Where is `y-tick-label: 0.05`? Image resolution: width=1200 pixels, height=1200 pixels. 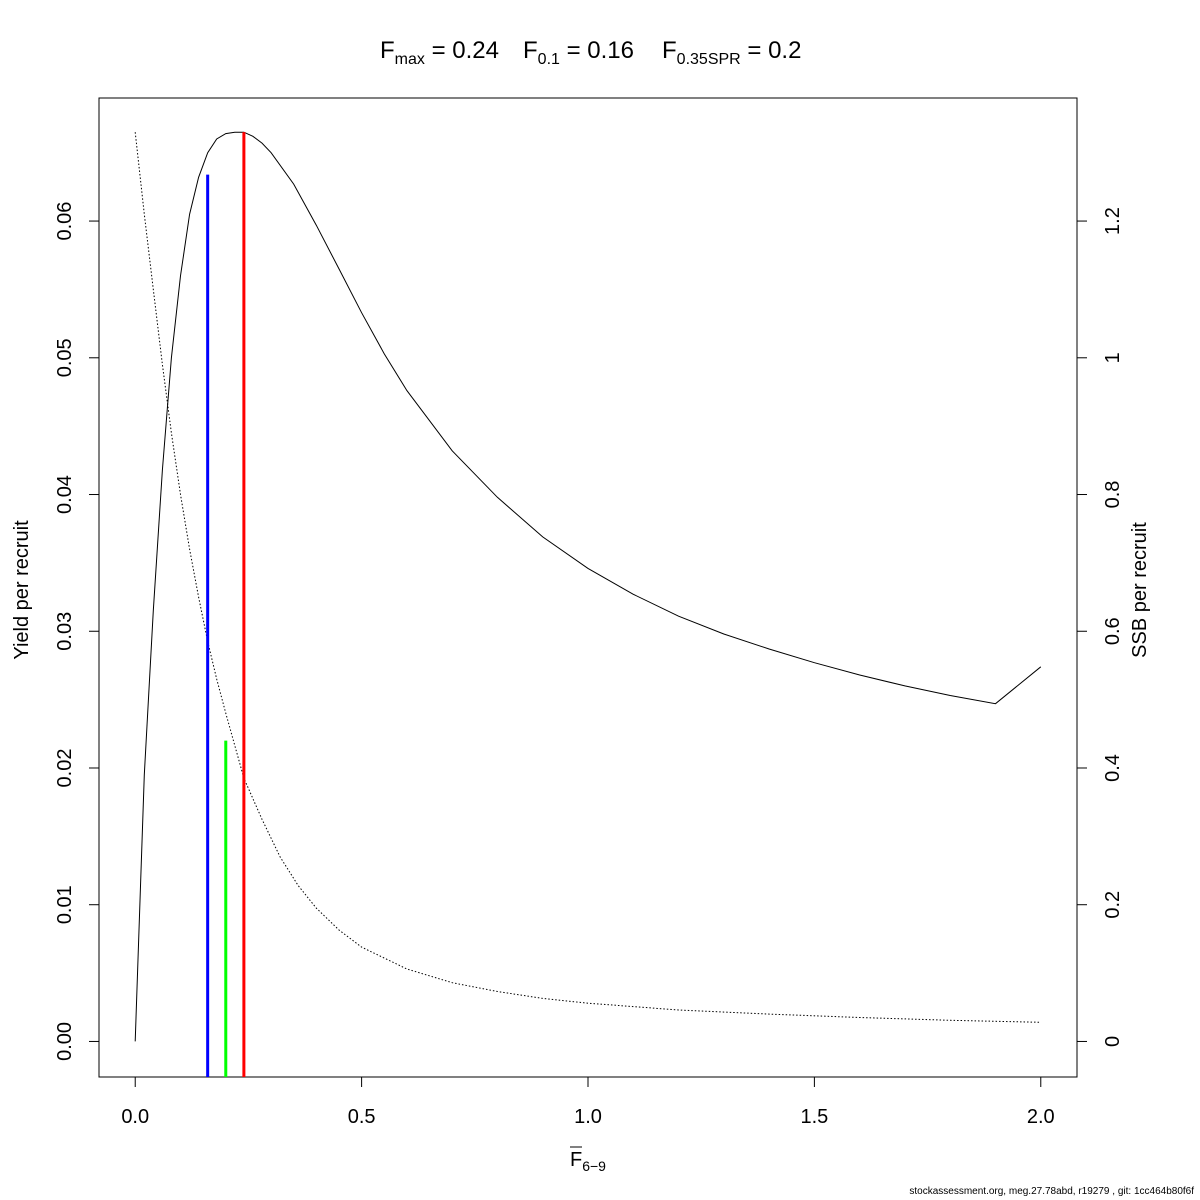
y-tick-label: 0.05 is located at coordinates (65, 357).